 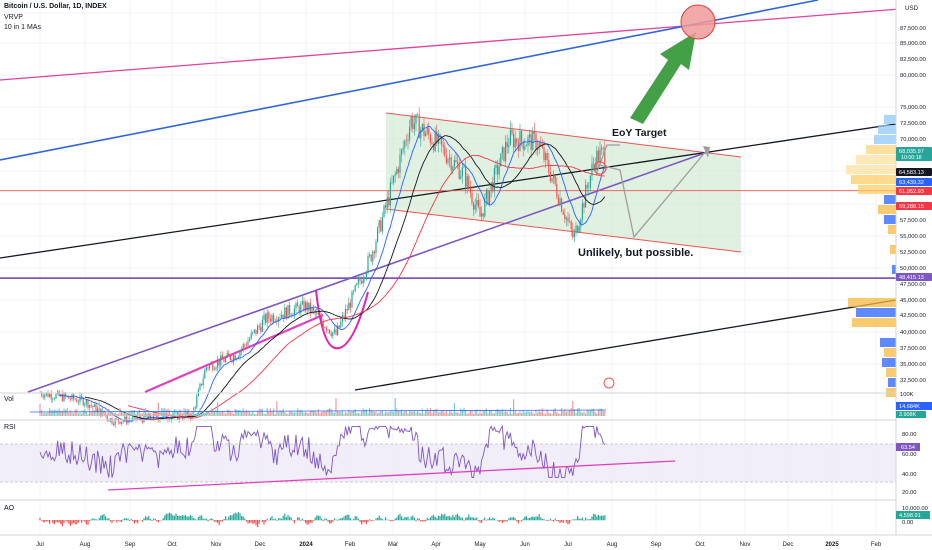 I want to click on time-tick-label: Sep, so click(x=656, y=545).